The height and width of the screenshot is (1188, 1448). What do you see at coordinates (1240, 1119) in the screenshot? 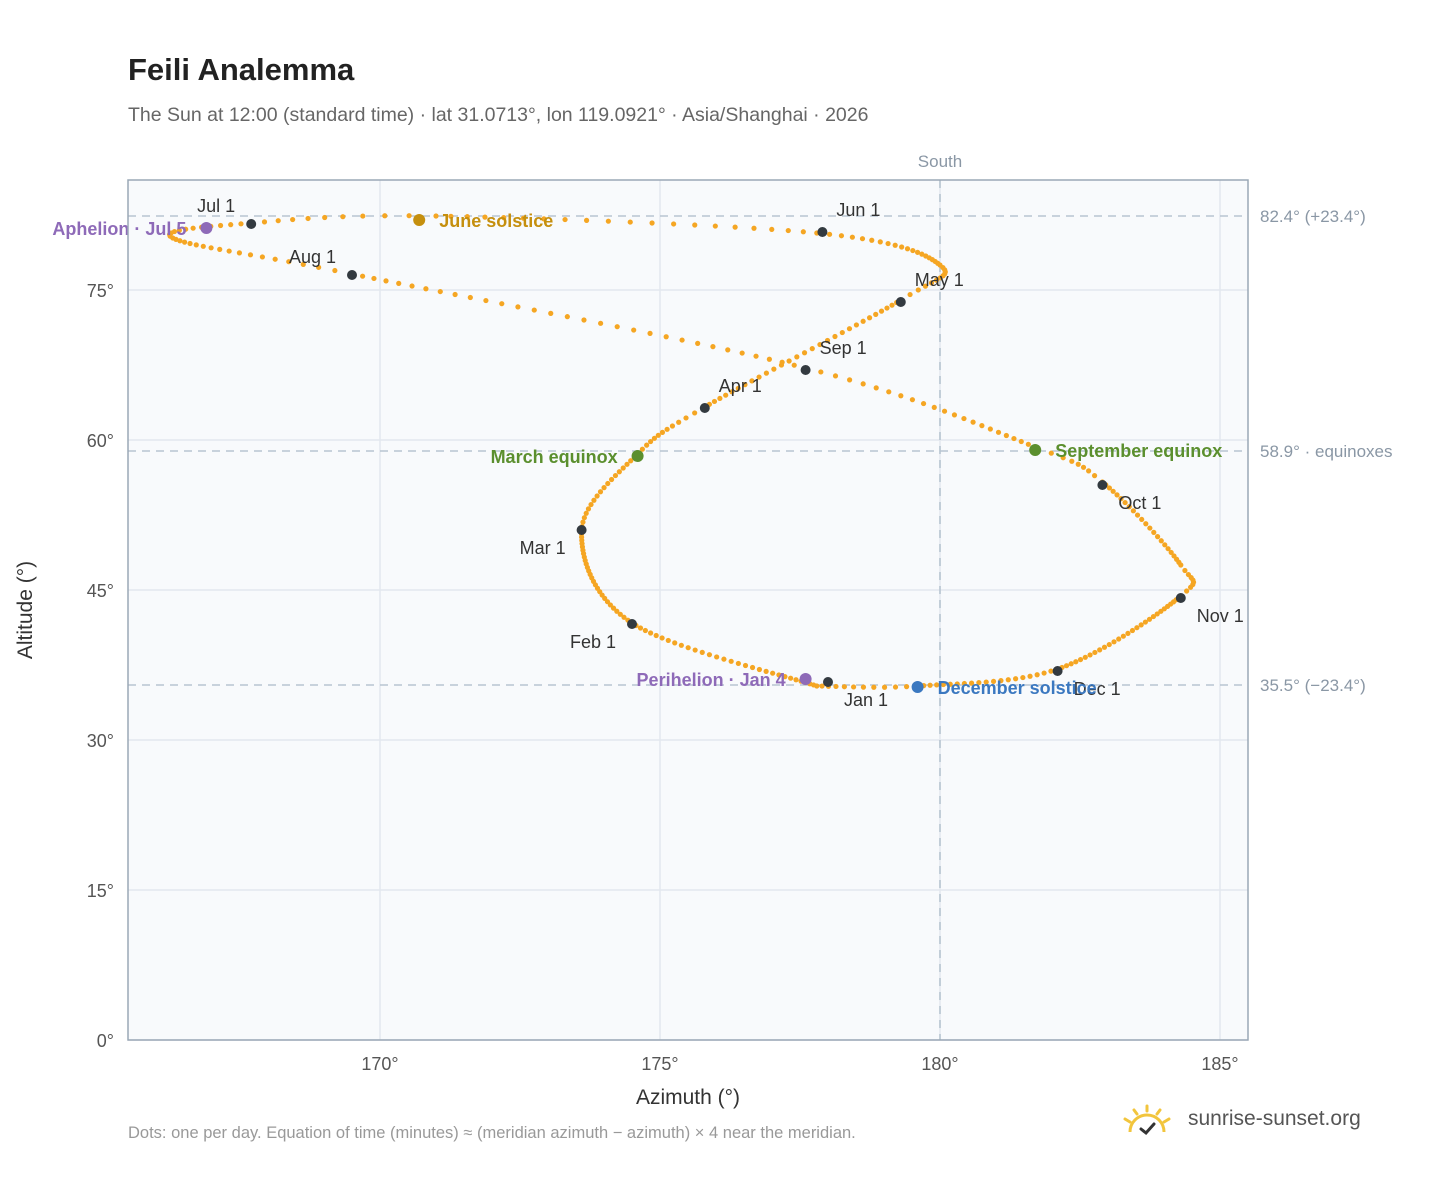
I see `brand: sunrise-sunset.org` at bounding box center [1240, 1119].